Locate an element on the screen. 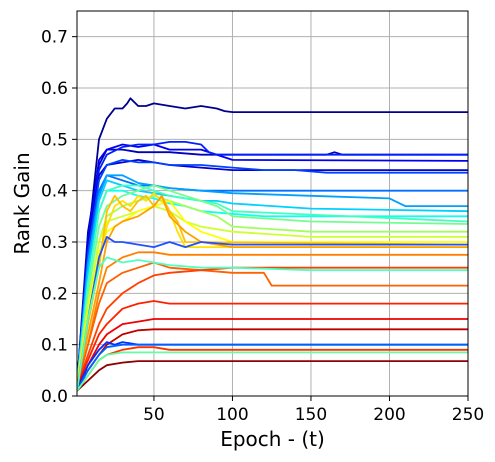 Image resolution: width=495 pixels, height=462 pixels. x-axis: 50 100 150 200 250 is located at coordinates (313, 410).